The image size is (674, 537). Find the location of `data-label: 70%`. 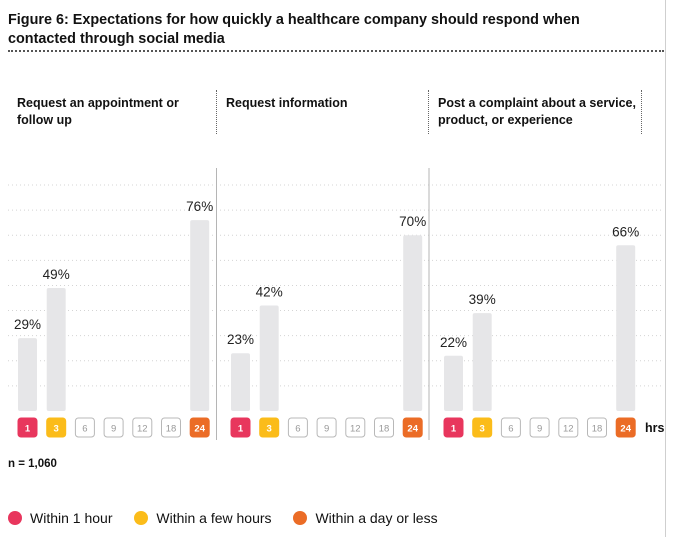

data-label: 70% is located at coordinates (412, 221).